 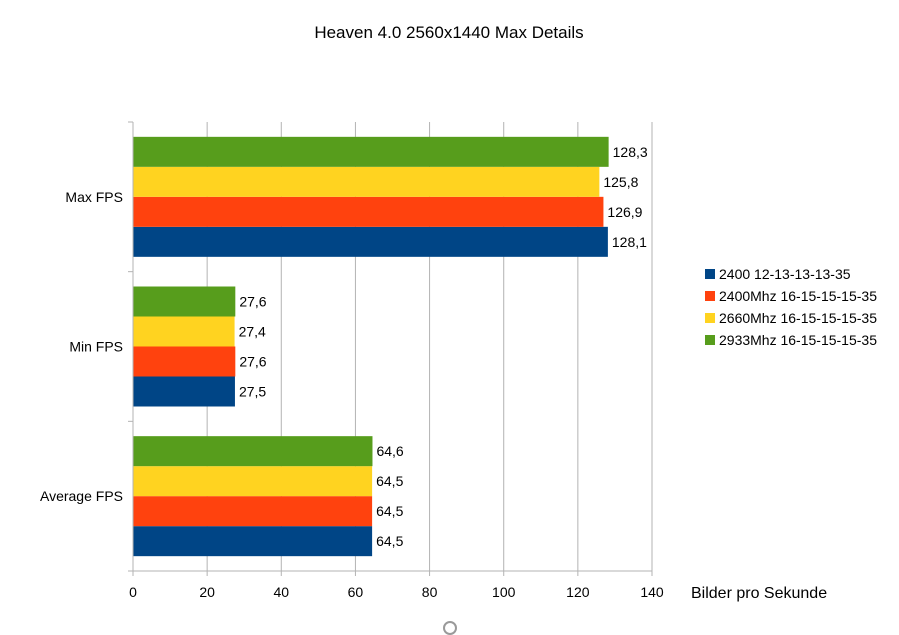 What do you see at coordinates (207, 592) in the screenshot?
I see `x-tick-label: 20` at bounding box center [207, 592].